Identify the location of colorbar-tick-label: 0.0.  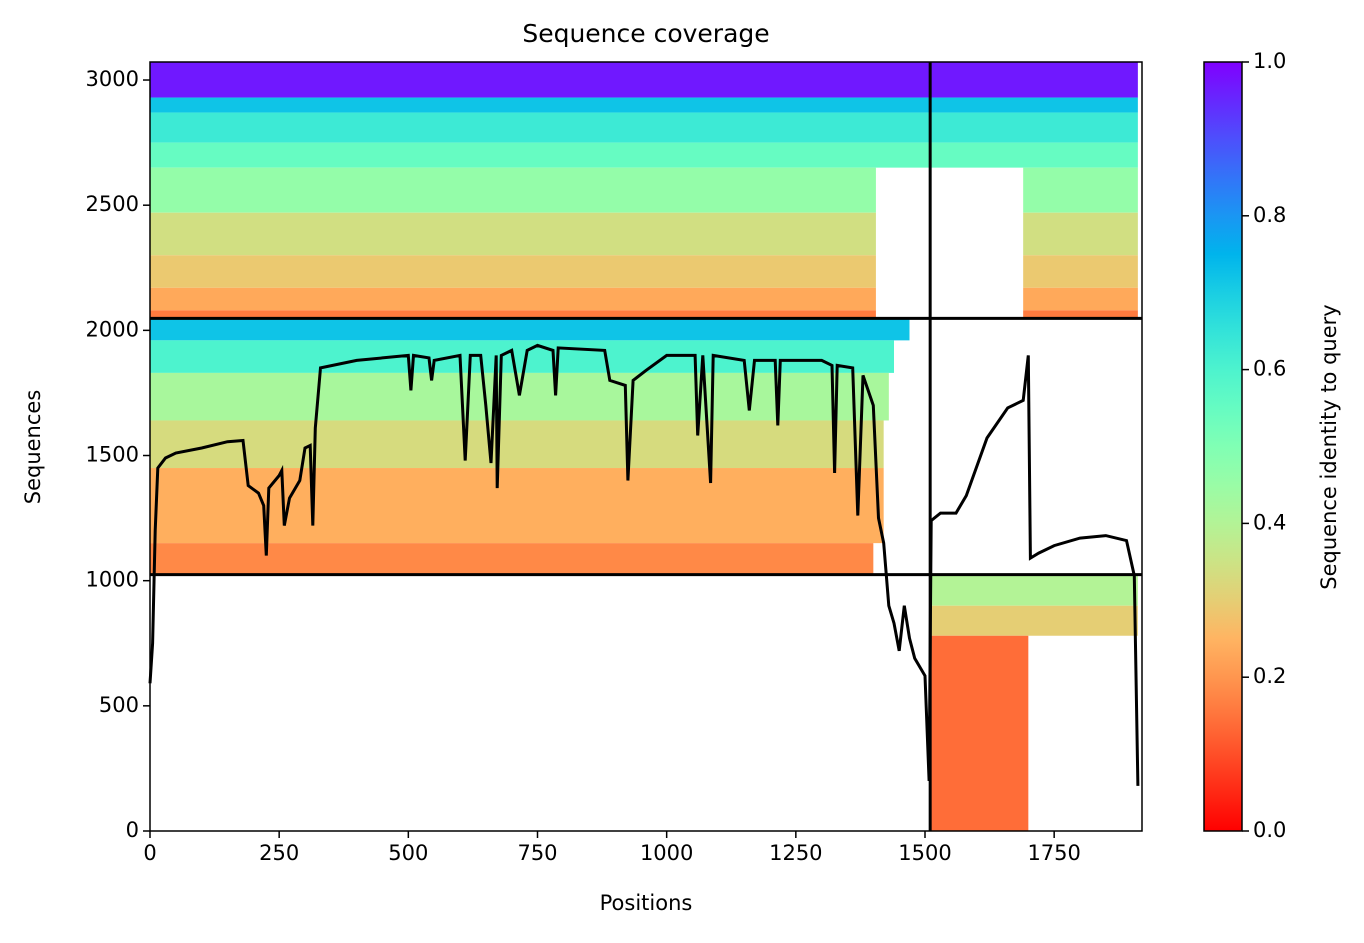
(1269, 830).